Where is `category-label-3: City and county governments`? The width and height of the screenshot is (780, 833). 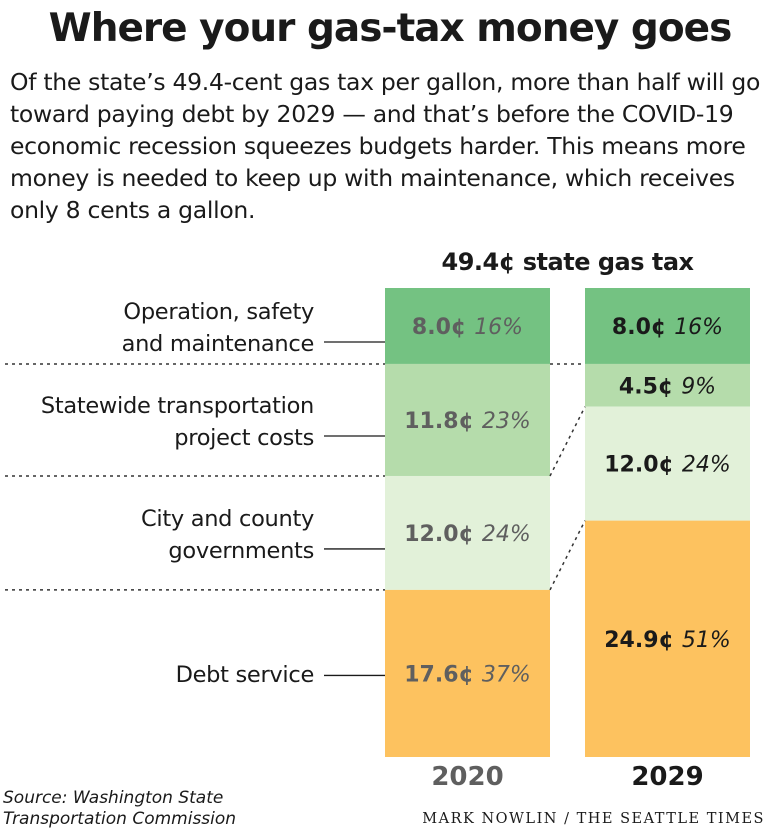 category-label-3: City and county governments is located at coordinates (227, 535).